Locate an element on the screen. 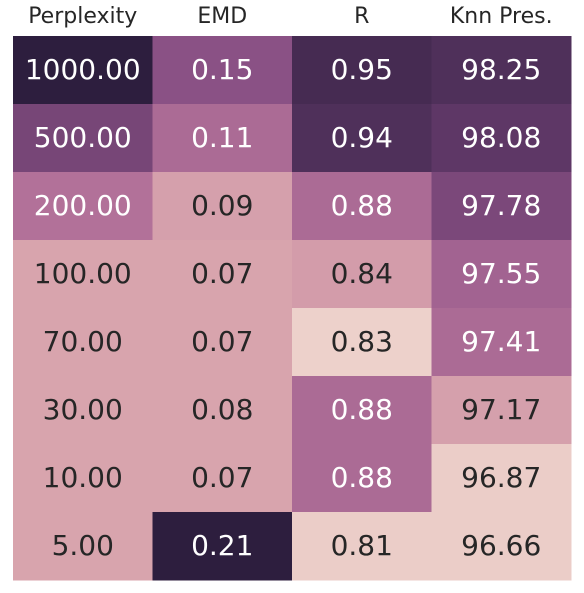  cell-value-label: 96.87 is located at coordinates (501, 477).